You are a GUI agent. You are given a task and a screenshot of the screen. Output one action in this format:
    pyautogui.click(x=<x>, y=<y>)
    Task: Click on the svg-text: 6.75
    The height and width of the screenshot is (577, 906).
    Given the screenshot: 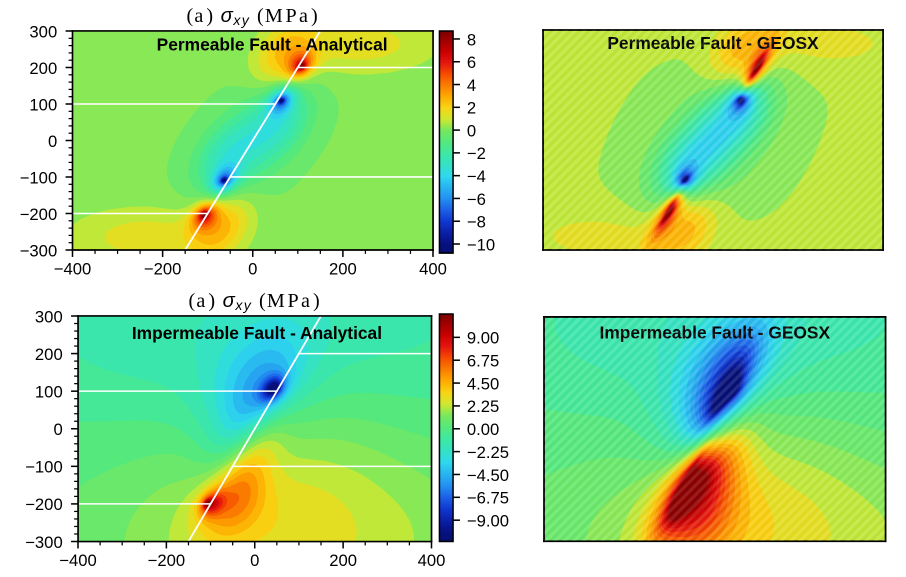 What is the action you would take?
    pyautogui.click(x=483, y=361)
    